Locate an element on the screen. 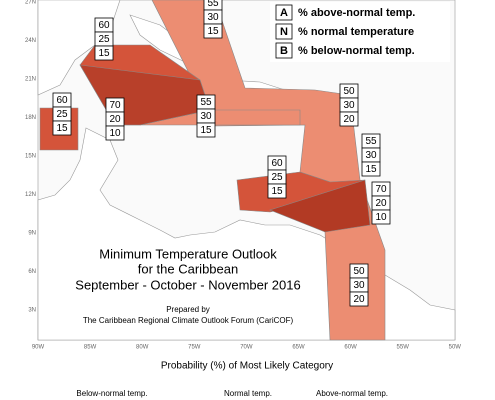  colorbar-title: Probability (%) of Most Likely Category is located at coordinates (247, 366).